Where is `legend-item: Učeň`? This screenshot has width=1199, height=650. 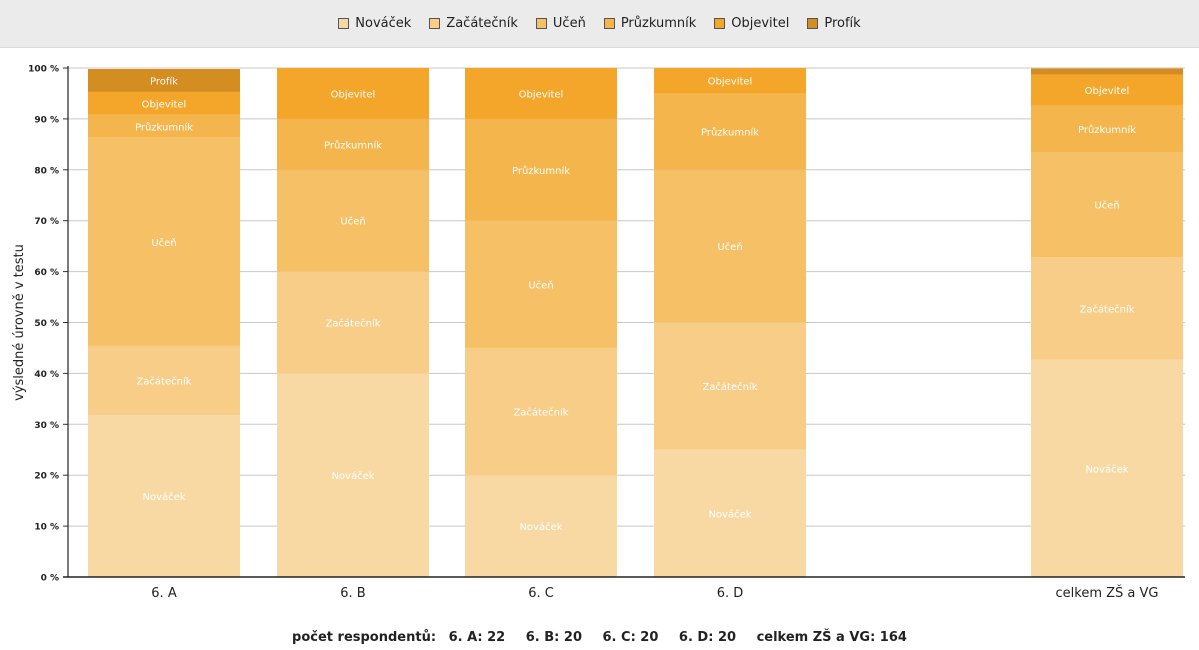 legend-item: Učeň is located at coordinates (560, 23).